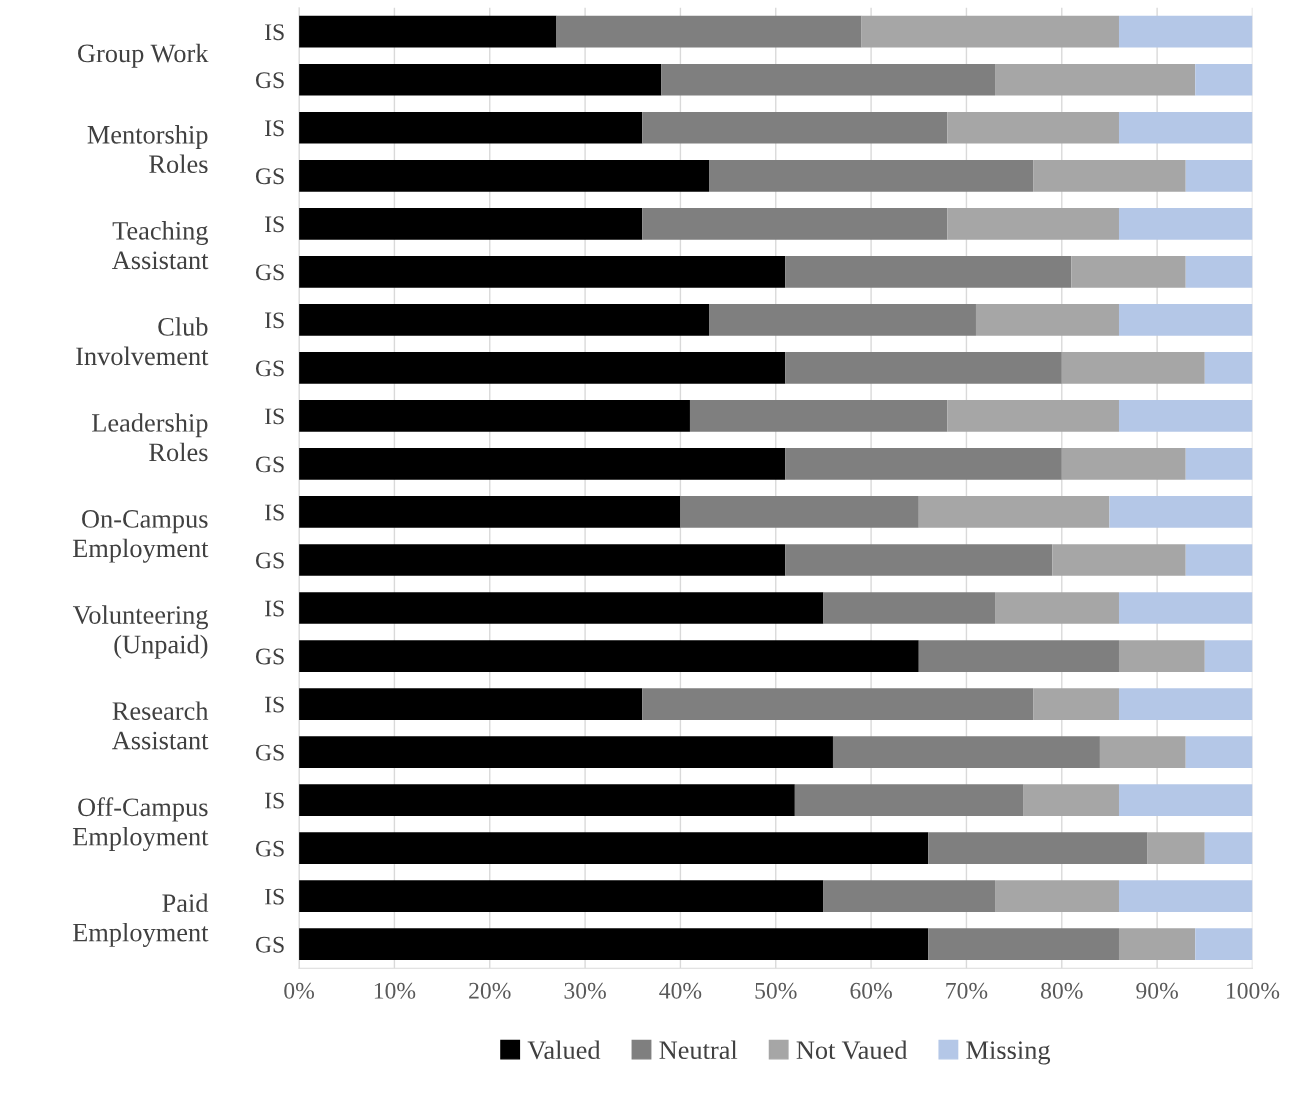  Describe the element at coordinates (871, 990) in the screenshot. I see `x-tick-label: 60%` at that location.